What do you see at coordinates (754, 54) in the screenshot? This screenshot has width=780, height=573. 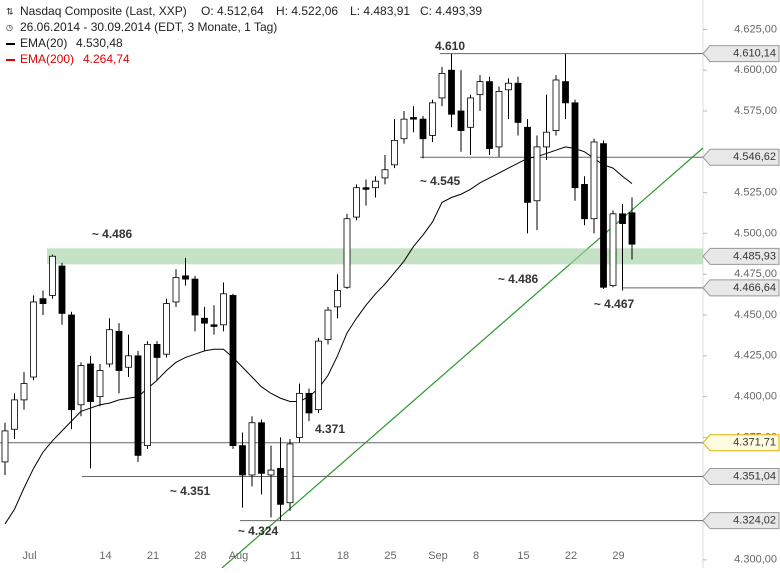 I see `level-label: 4.610,14` at bounding box center [754, 54].